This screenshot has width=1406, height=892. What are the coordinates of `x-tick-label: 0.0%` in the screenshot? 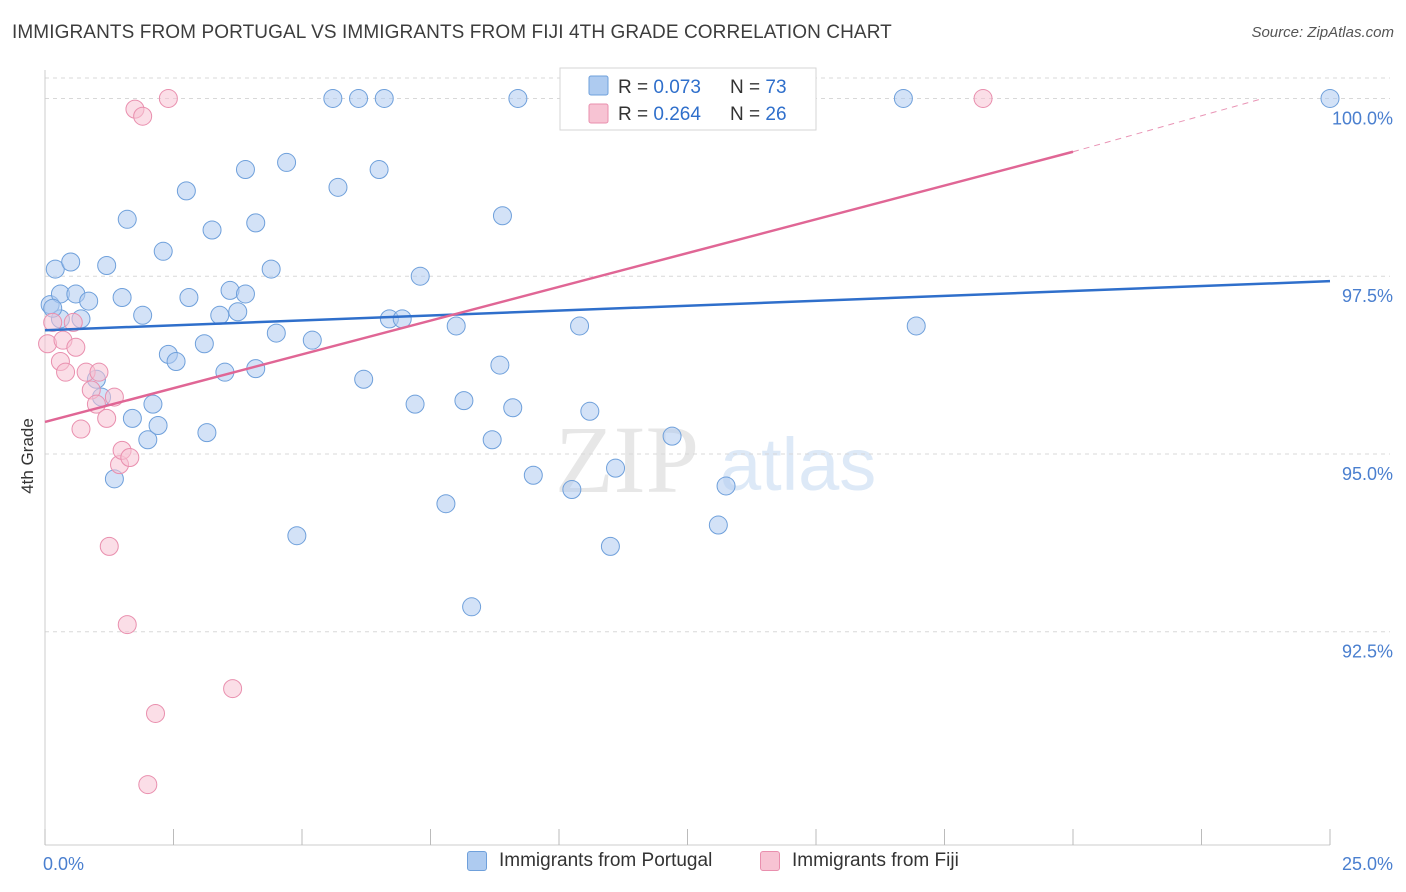 It's located at (63, 864).